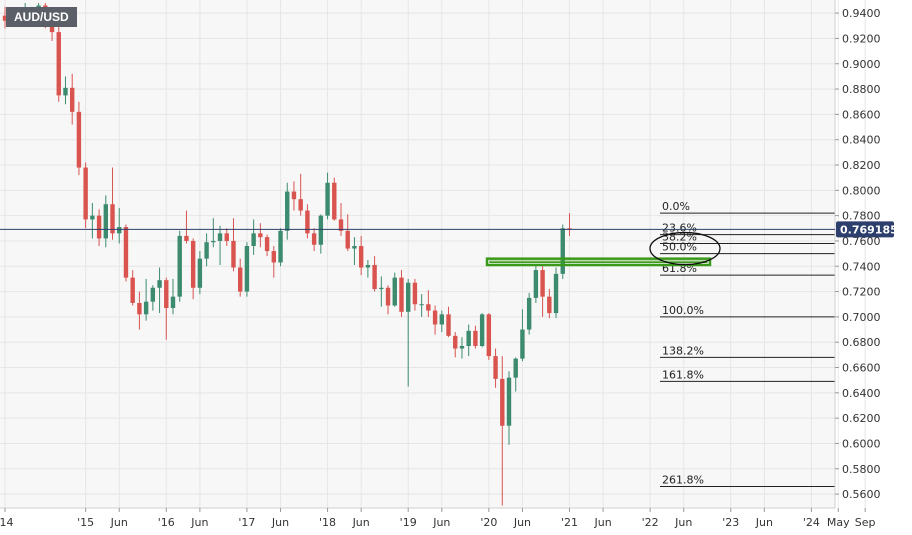 The image size is (912, 535). What do you see at coordinates (7, 522) in the screenshot?
I see `x-tick-label: '14` at bounding box center [7, 522].